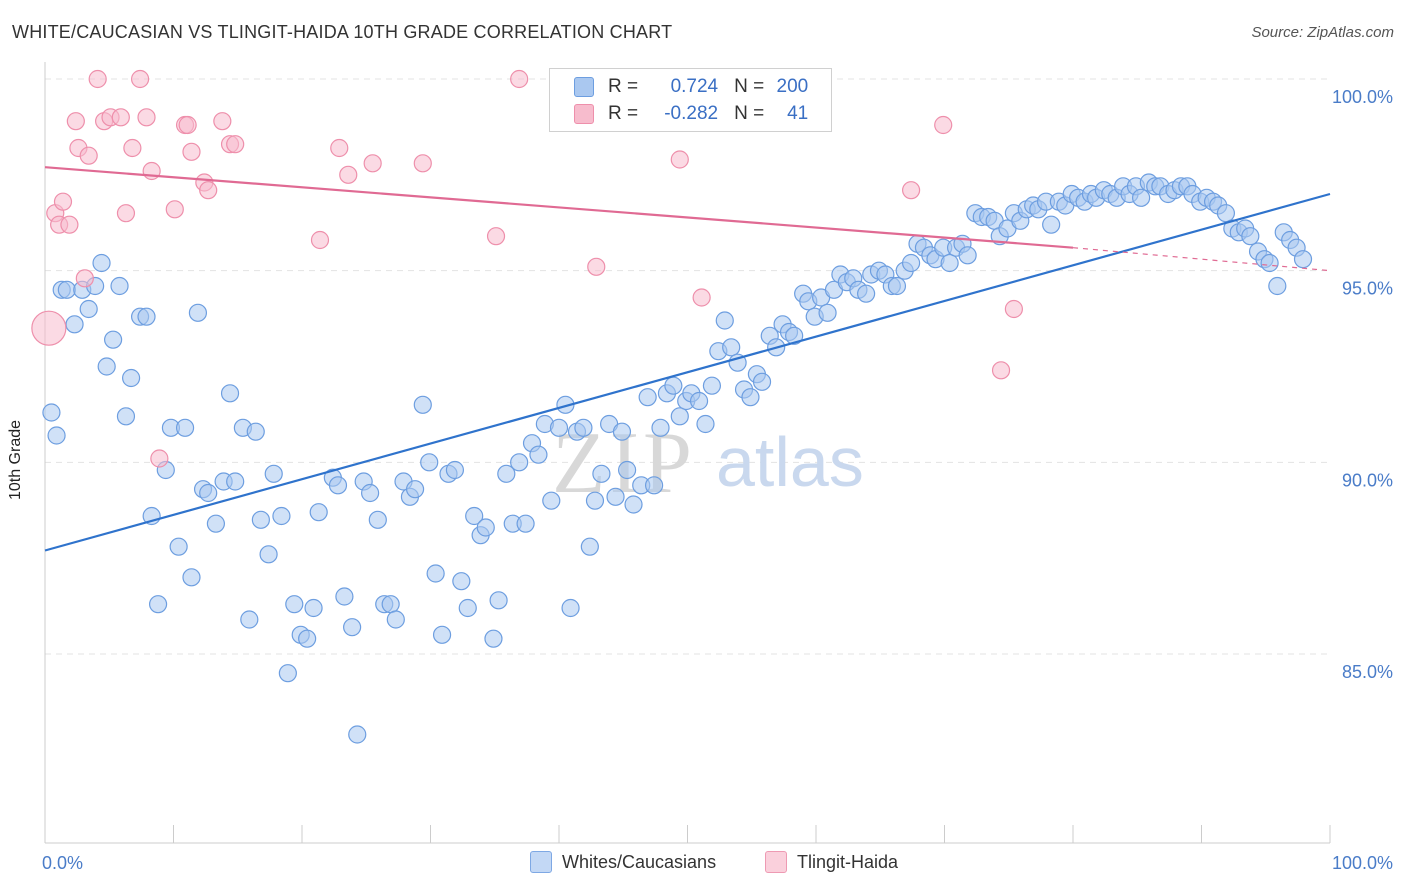  Describe the element at coordinates (623, 113) in the screenshot. I see `legend-r-label: R =` at that location.